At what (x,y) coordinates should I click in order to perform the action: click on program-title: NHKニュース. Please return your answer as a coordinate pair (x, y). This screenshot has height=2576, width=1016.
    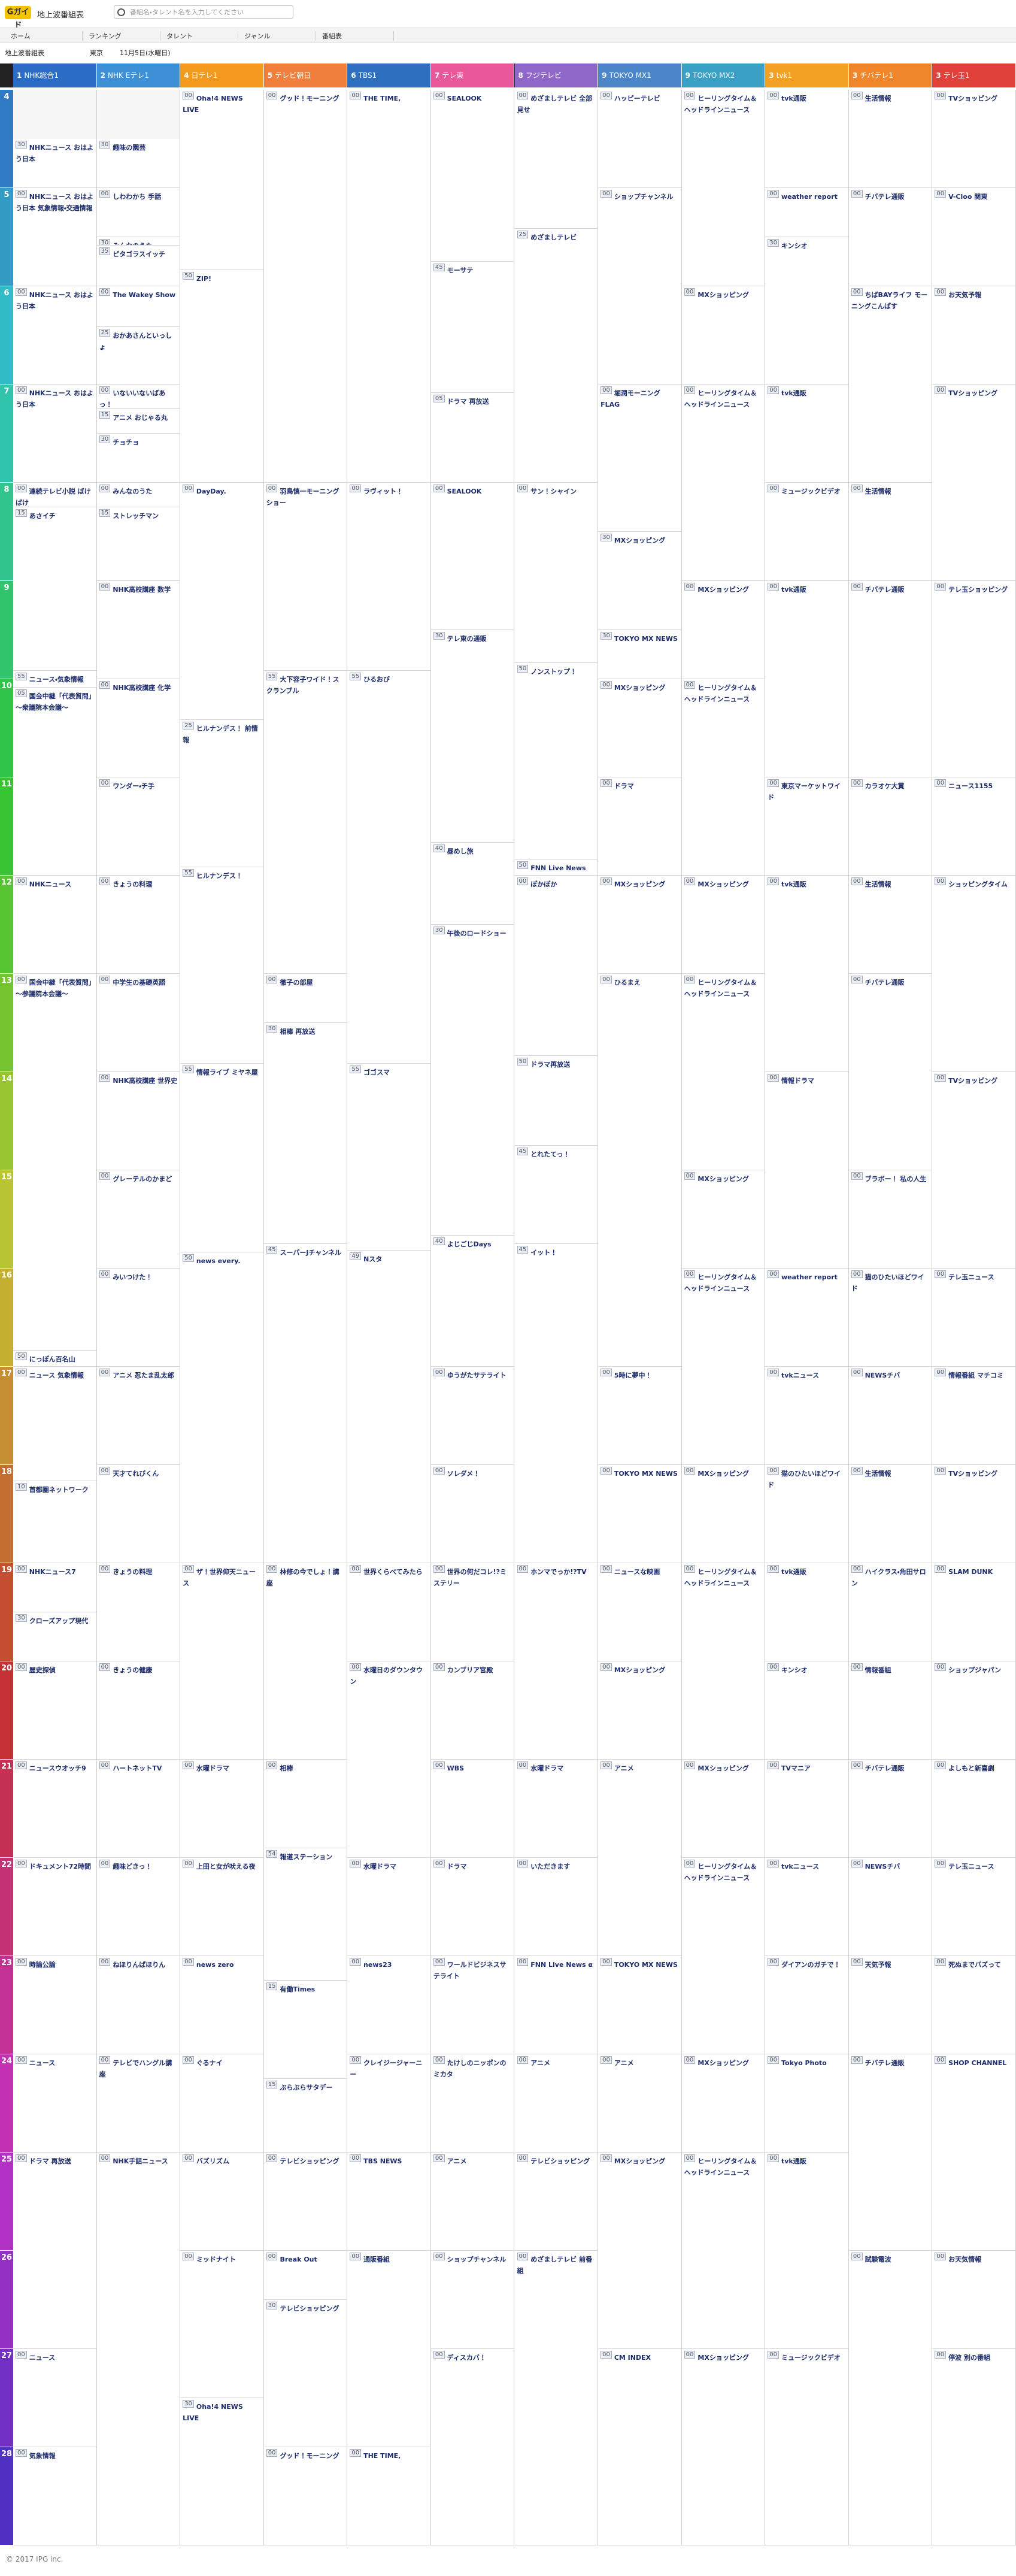
    Looking at the image, I should click on (50, 884).